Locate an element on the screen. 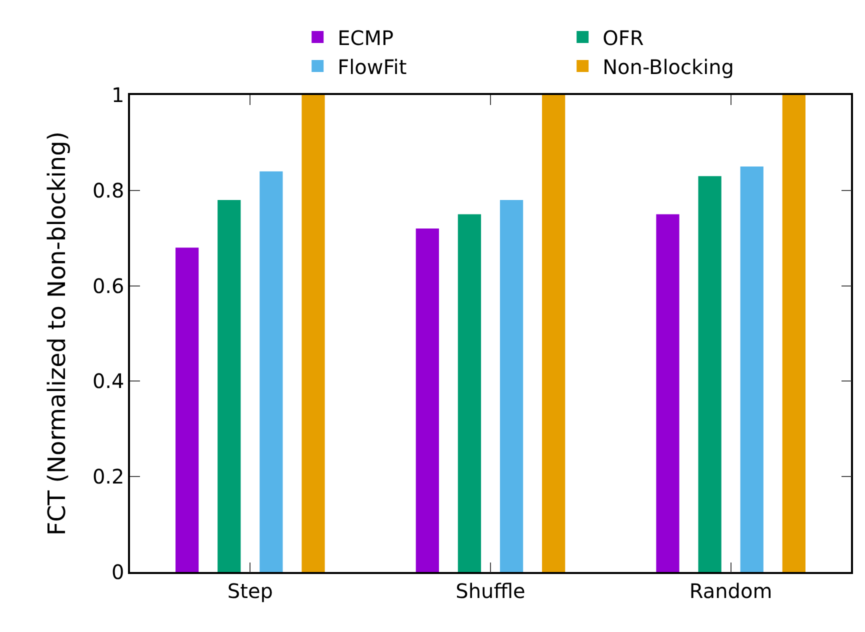  legend-label: ECMP is located at coordinates (366, 38).